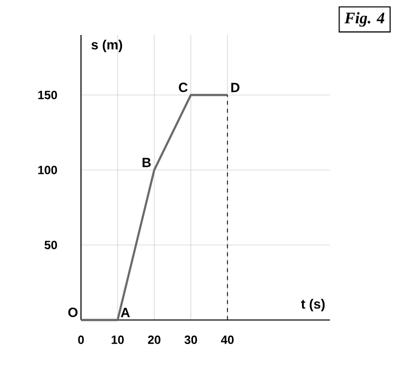 This screenshot has width=400, height=385. I want to click on annotation: C, so click(183, 87).